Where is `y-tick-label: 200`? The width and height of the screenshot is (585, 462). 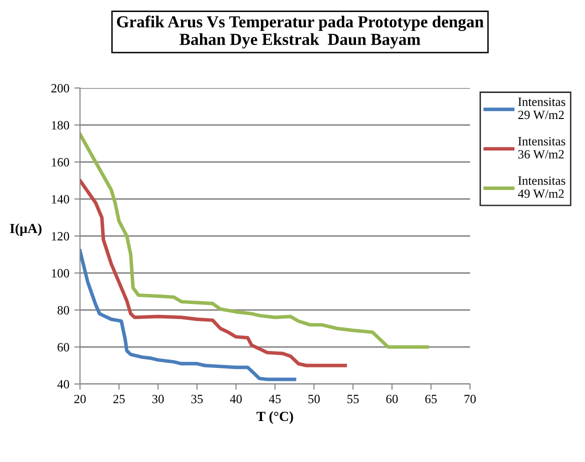
y-tick-label: 200 is located at coordinates (60, 88).